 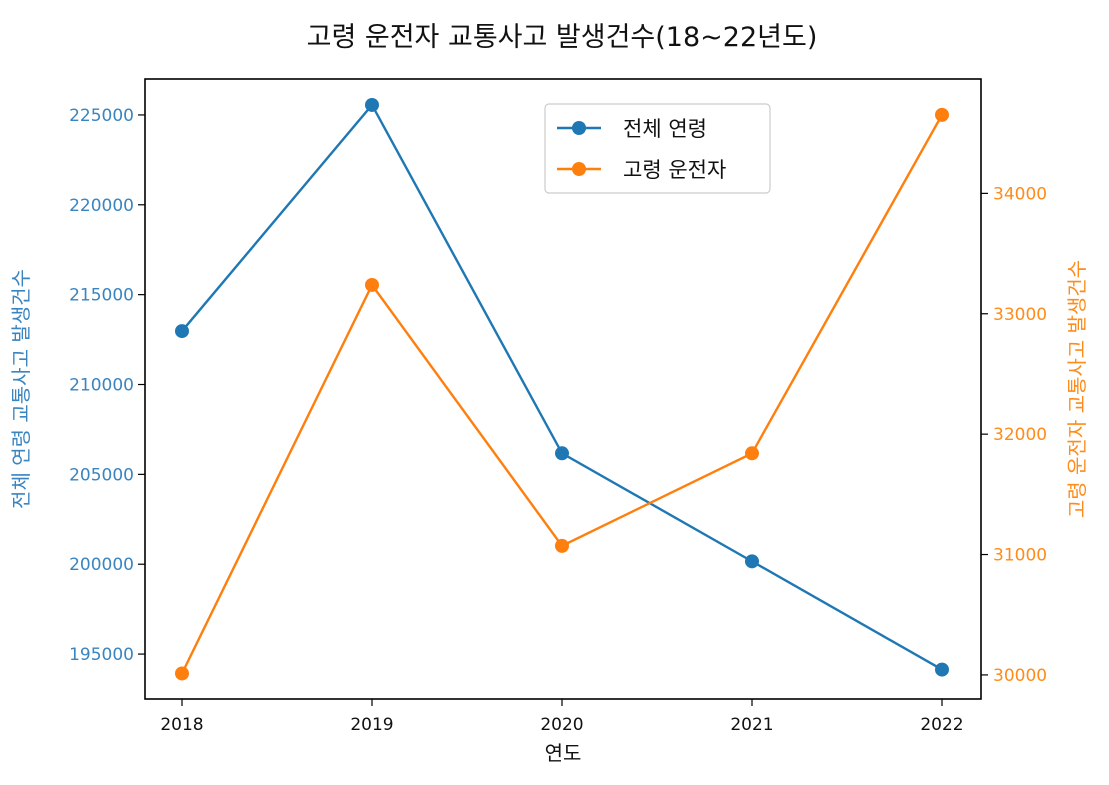 What do you see at coordinates (751, 725) in the screenshot?
I see `x-tick-label: 2021` at bounding box center [751, 725].